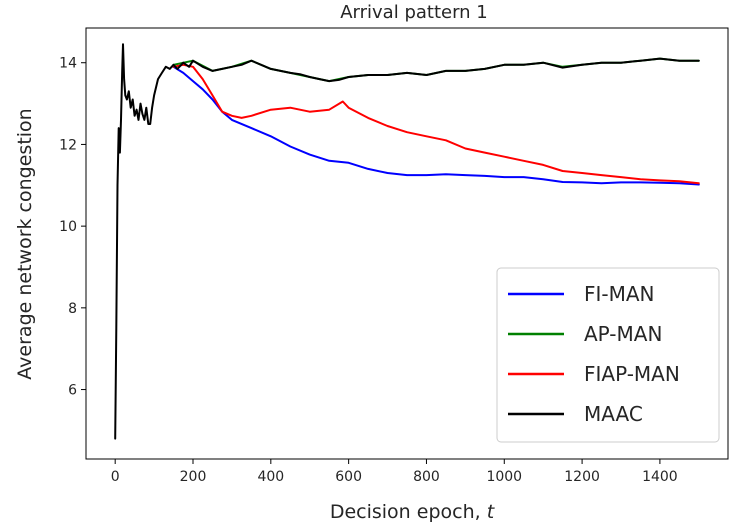  I want to click on y-axis-ticks: 6 8 10 12 14, so click(72, 227).